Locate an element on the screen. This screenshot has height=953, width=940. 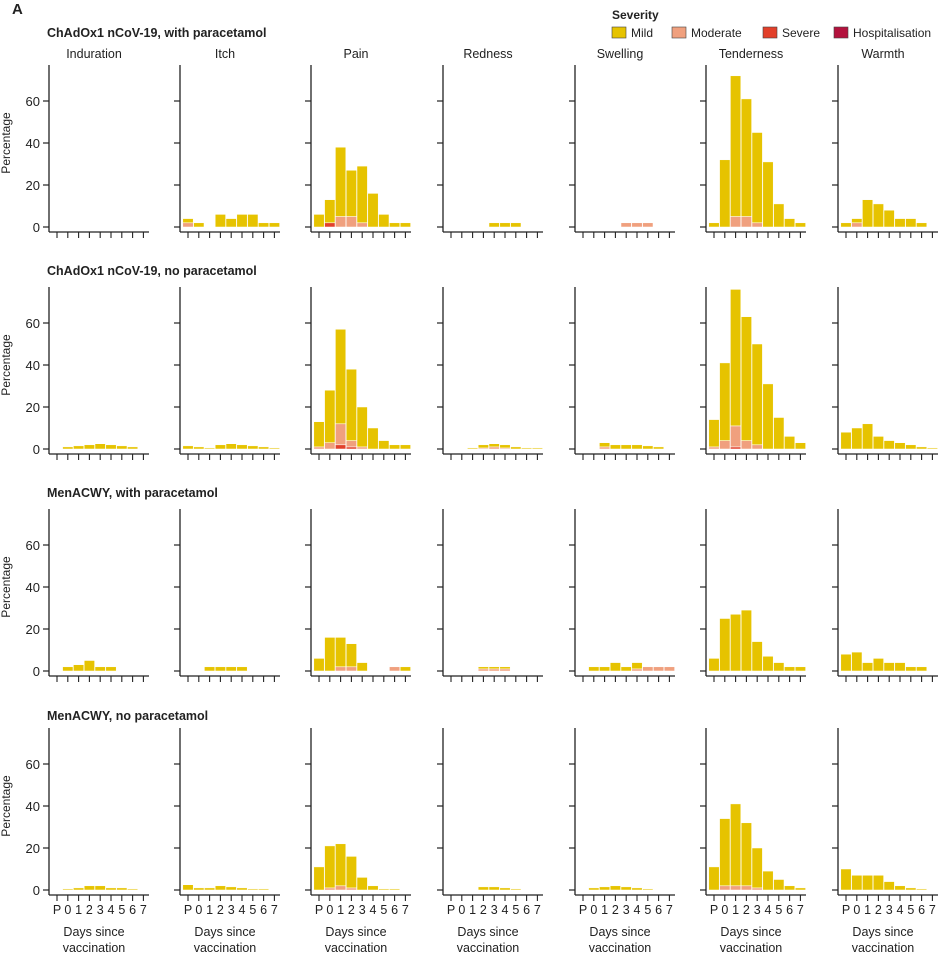
facet-title: Itch is located at coordinates (225, 54).